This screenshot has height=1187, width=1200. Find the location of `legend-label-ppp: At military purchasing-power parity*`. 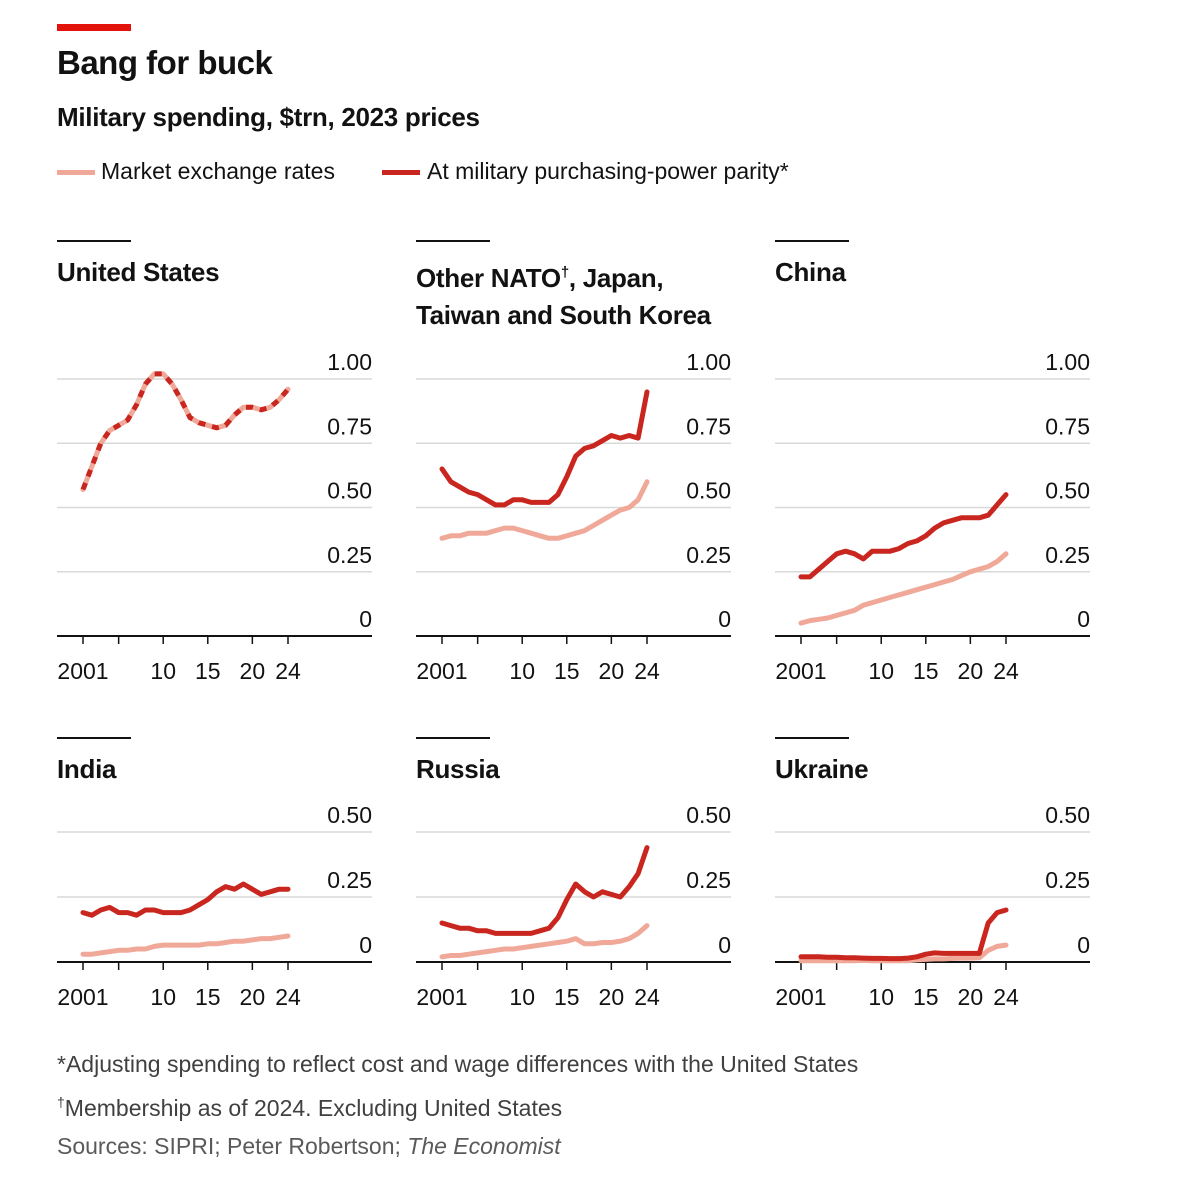

legend-label-ppp: At military purchasing-power parity* is located at coordinates (608, 171).